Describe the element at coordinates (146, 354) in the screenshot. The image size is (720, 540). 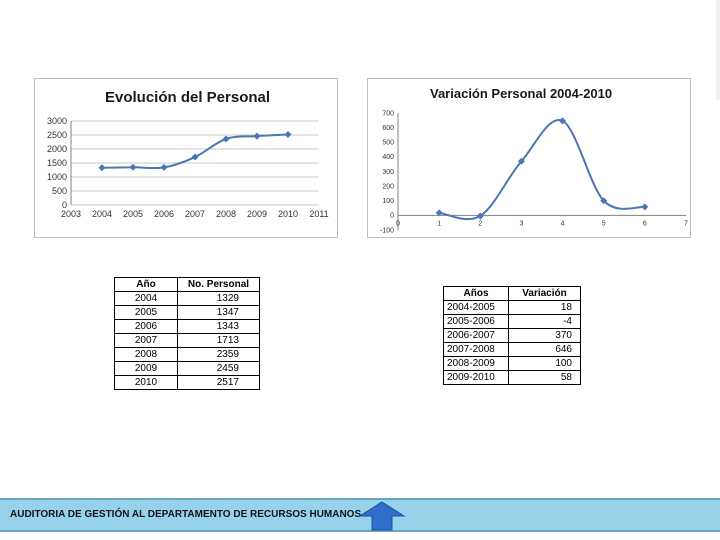
I see `cell-year: 2008` at that location.